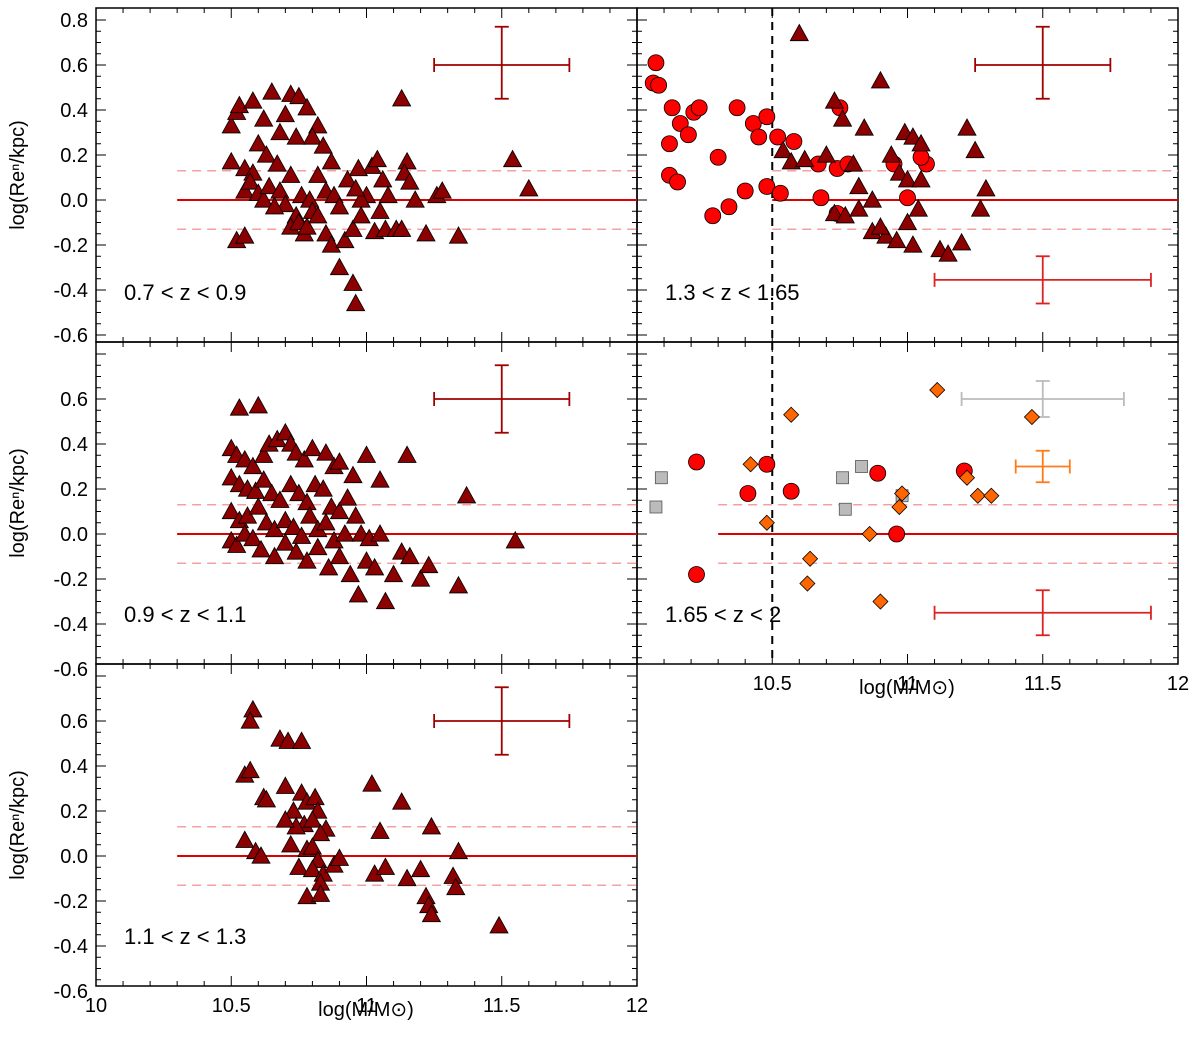  I want to click on y-tick-label: -0.4, so click(71, 625).